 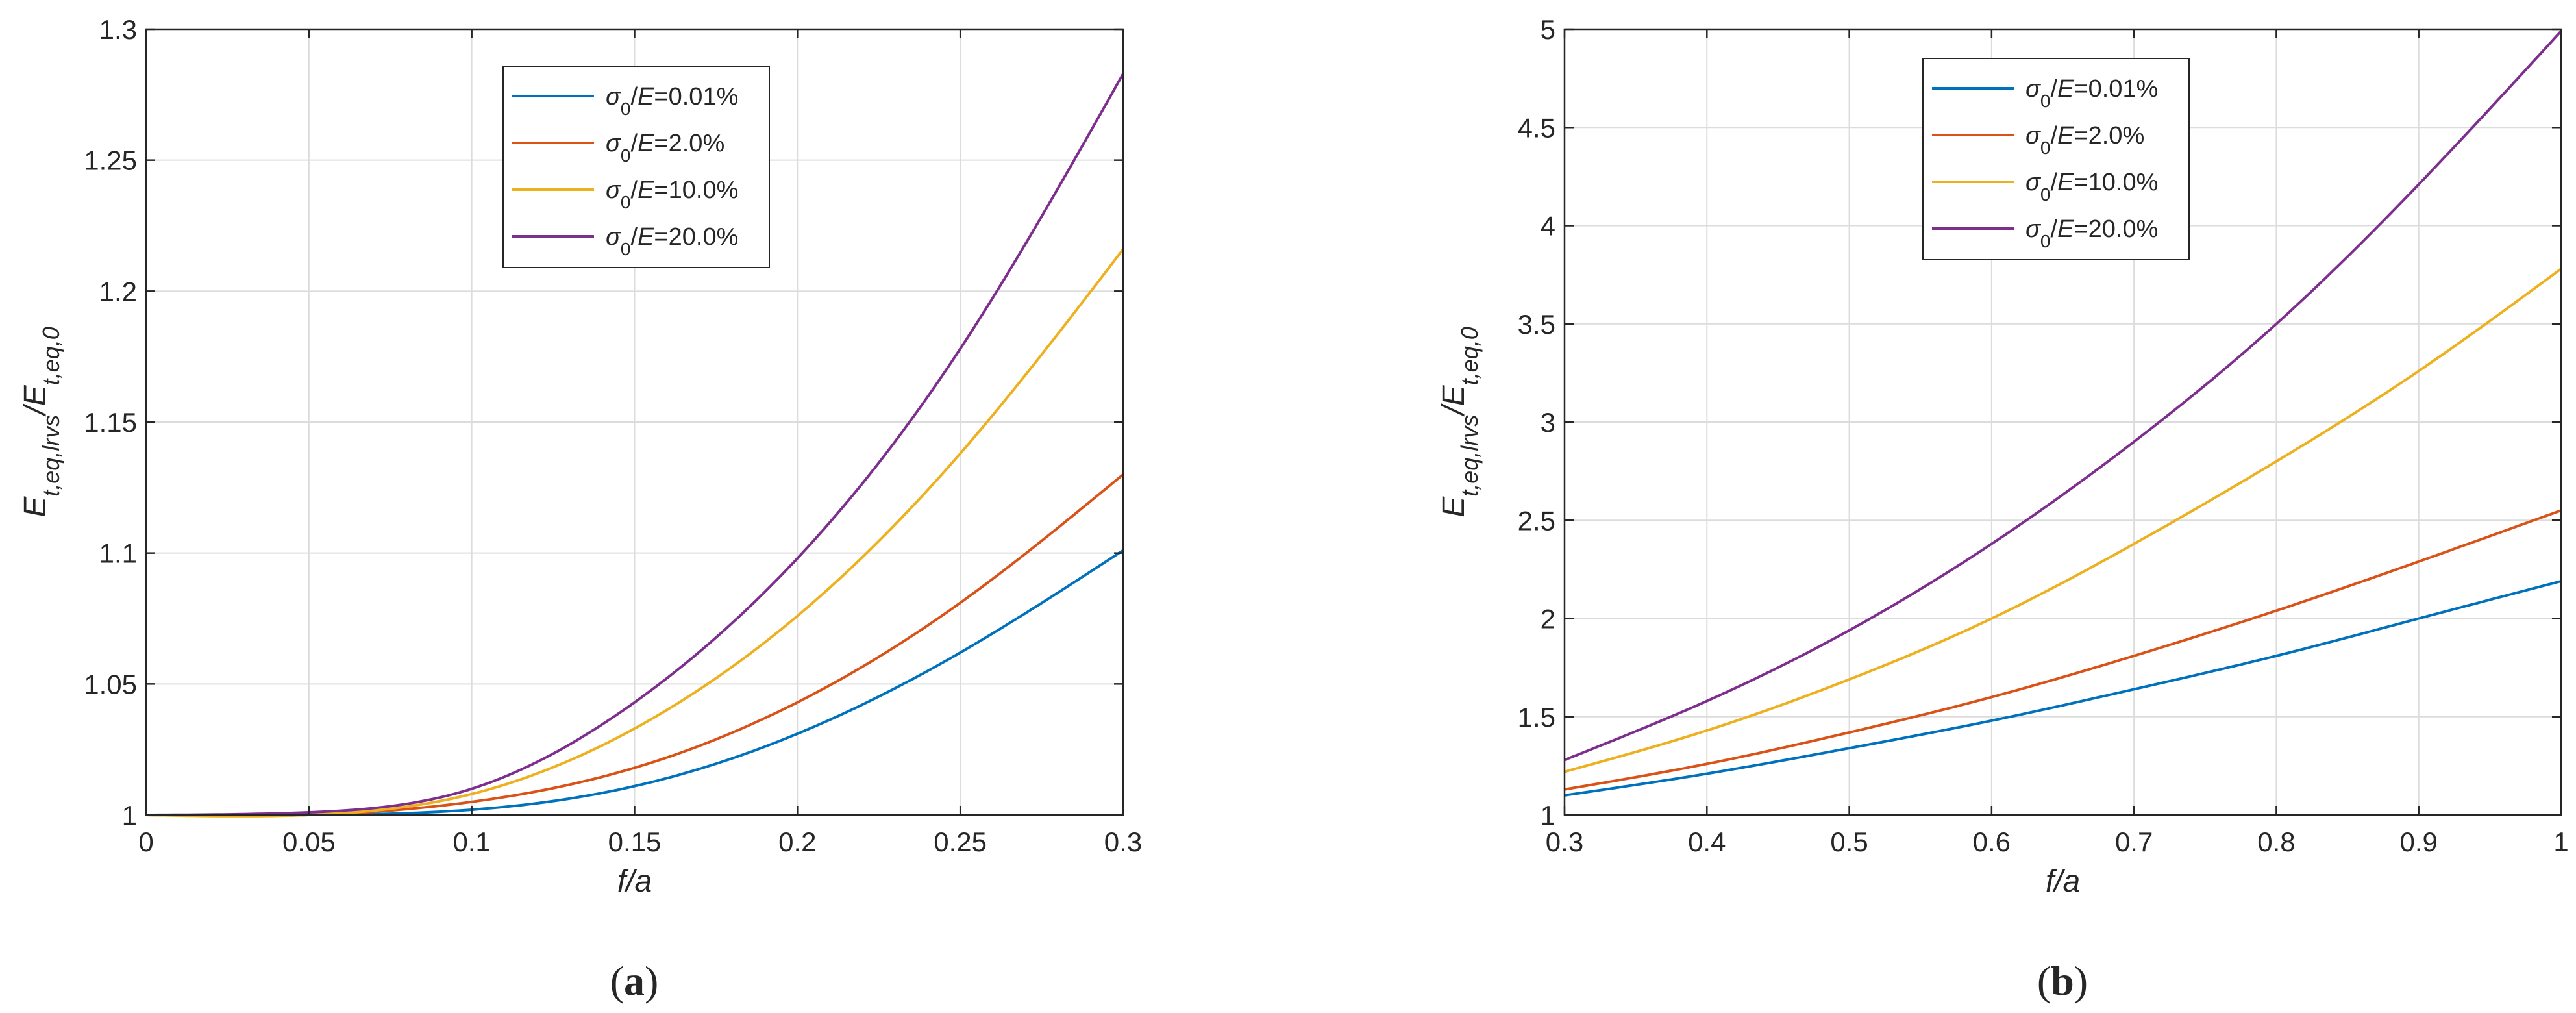 I want to click on x-tick-label: 0.7, so click(x=2134, y=842).